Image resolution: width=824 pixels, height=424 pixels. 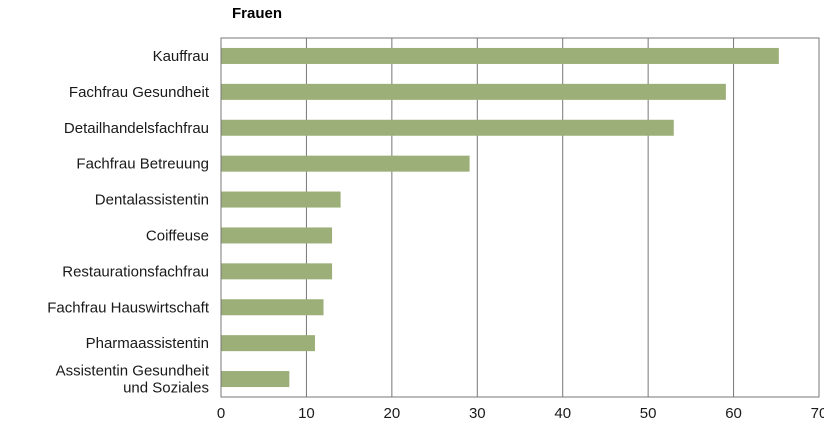 I want to click on category-label: Fachfrau Betreuung, so click(x=142, y=164).